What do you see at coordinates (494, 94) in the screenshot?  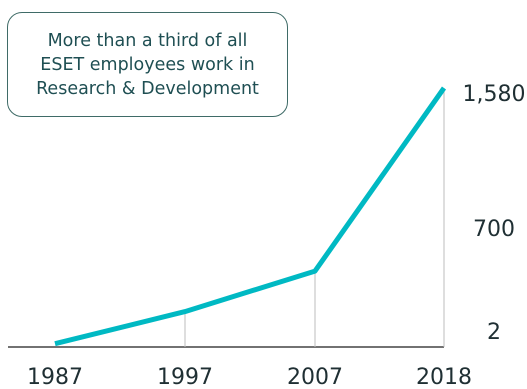 I see `y-tick-label-1580: 1,580` at bounding box center [494, 94].